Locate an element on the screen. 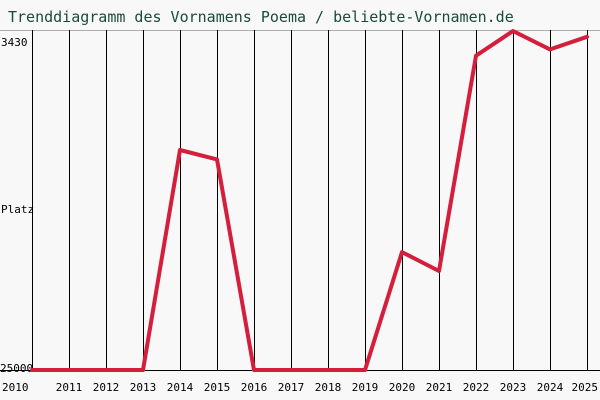 The image size is (600, 400). x-tick-label-2010: 2010 is located at coordinates (15, 387).